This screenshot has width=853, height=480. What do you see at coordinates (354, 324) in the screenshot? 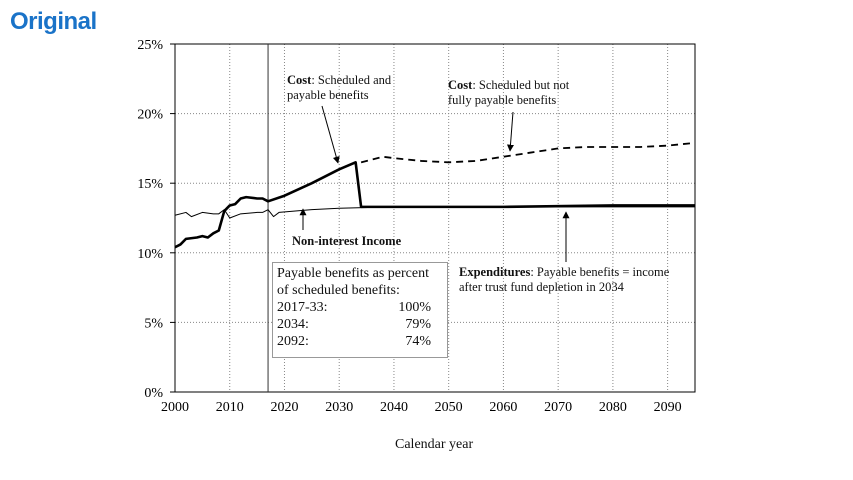
I see `table-row: 2034: 79%` at bounding box center [354, 324].